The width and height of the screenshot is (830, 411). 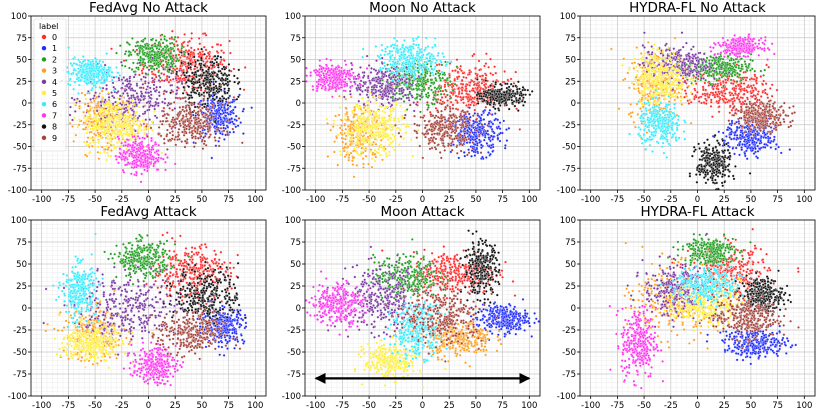 I want to click on y-tick-label: 100, so click(x=19, y=17).